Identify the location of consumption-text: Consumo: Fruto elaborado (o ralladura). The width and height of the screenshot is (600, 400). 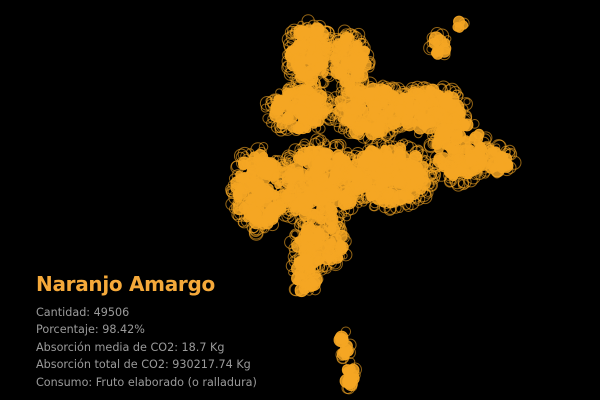
(146, 382).